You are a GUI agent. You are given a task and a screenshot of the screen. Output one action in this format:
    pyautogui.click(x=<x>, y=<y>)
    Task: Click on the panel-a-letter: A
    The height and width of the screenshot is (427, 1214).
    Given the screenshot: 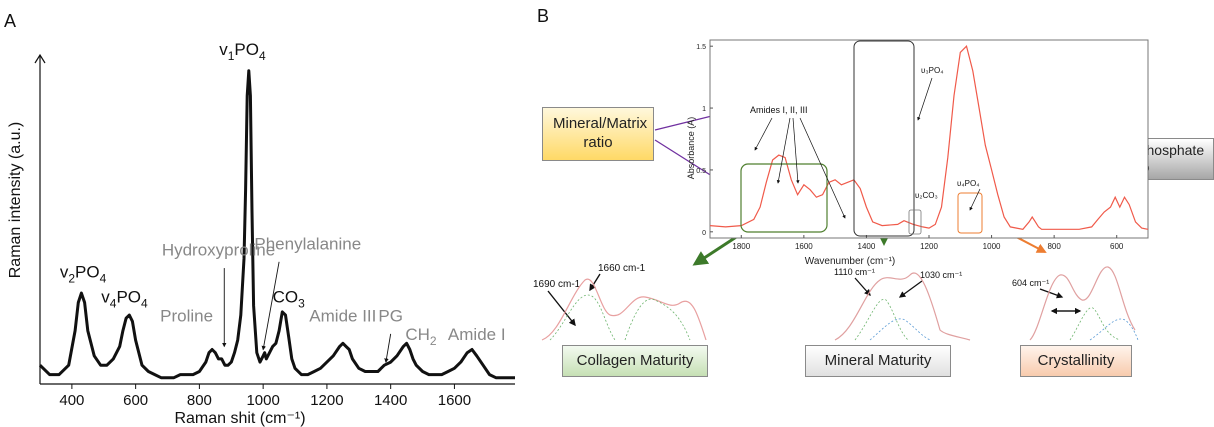 What is the action you would take?
    pyautogui.click(x=10, y=21)
    